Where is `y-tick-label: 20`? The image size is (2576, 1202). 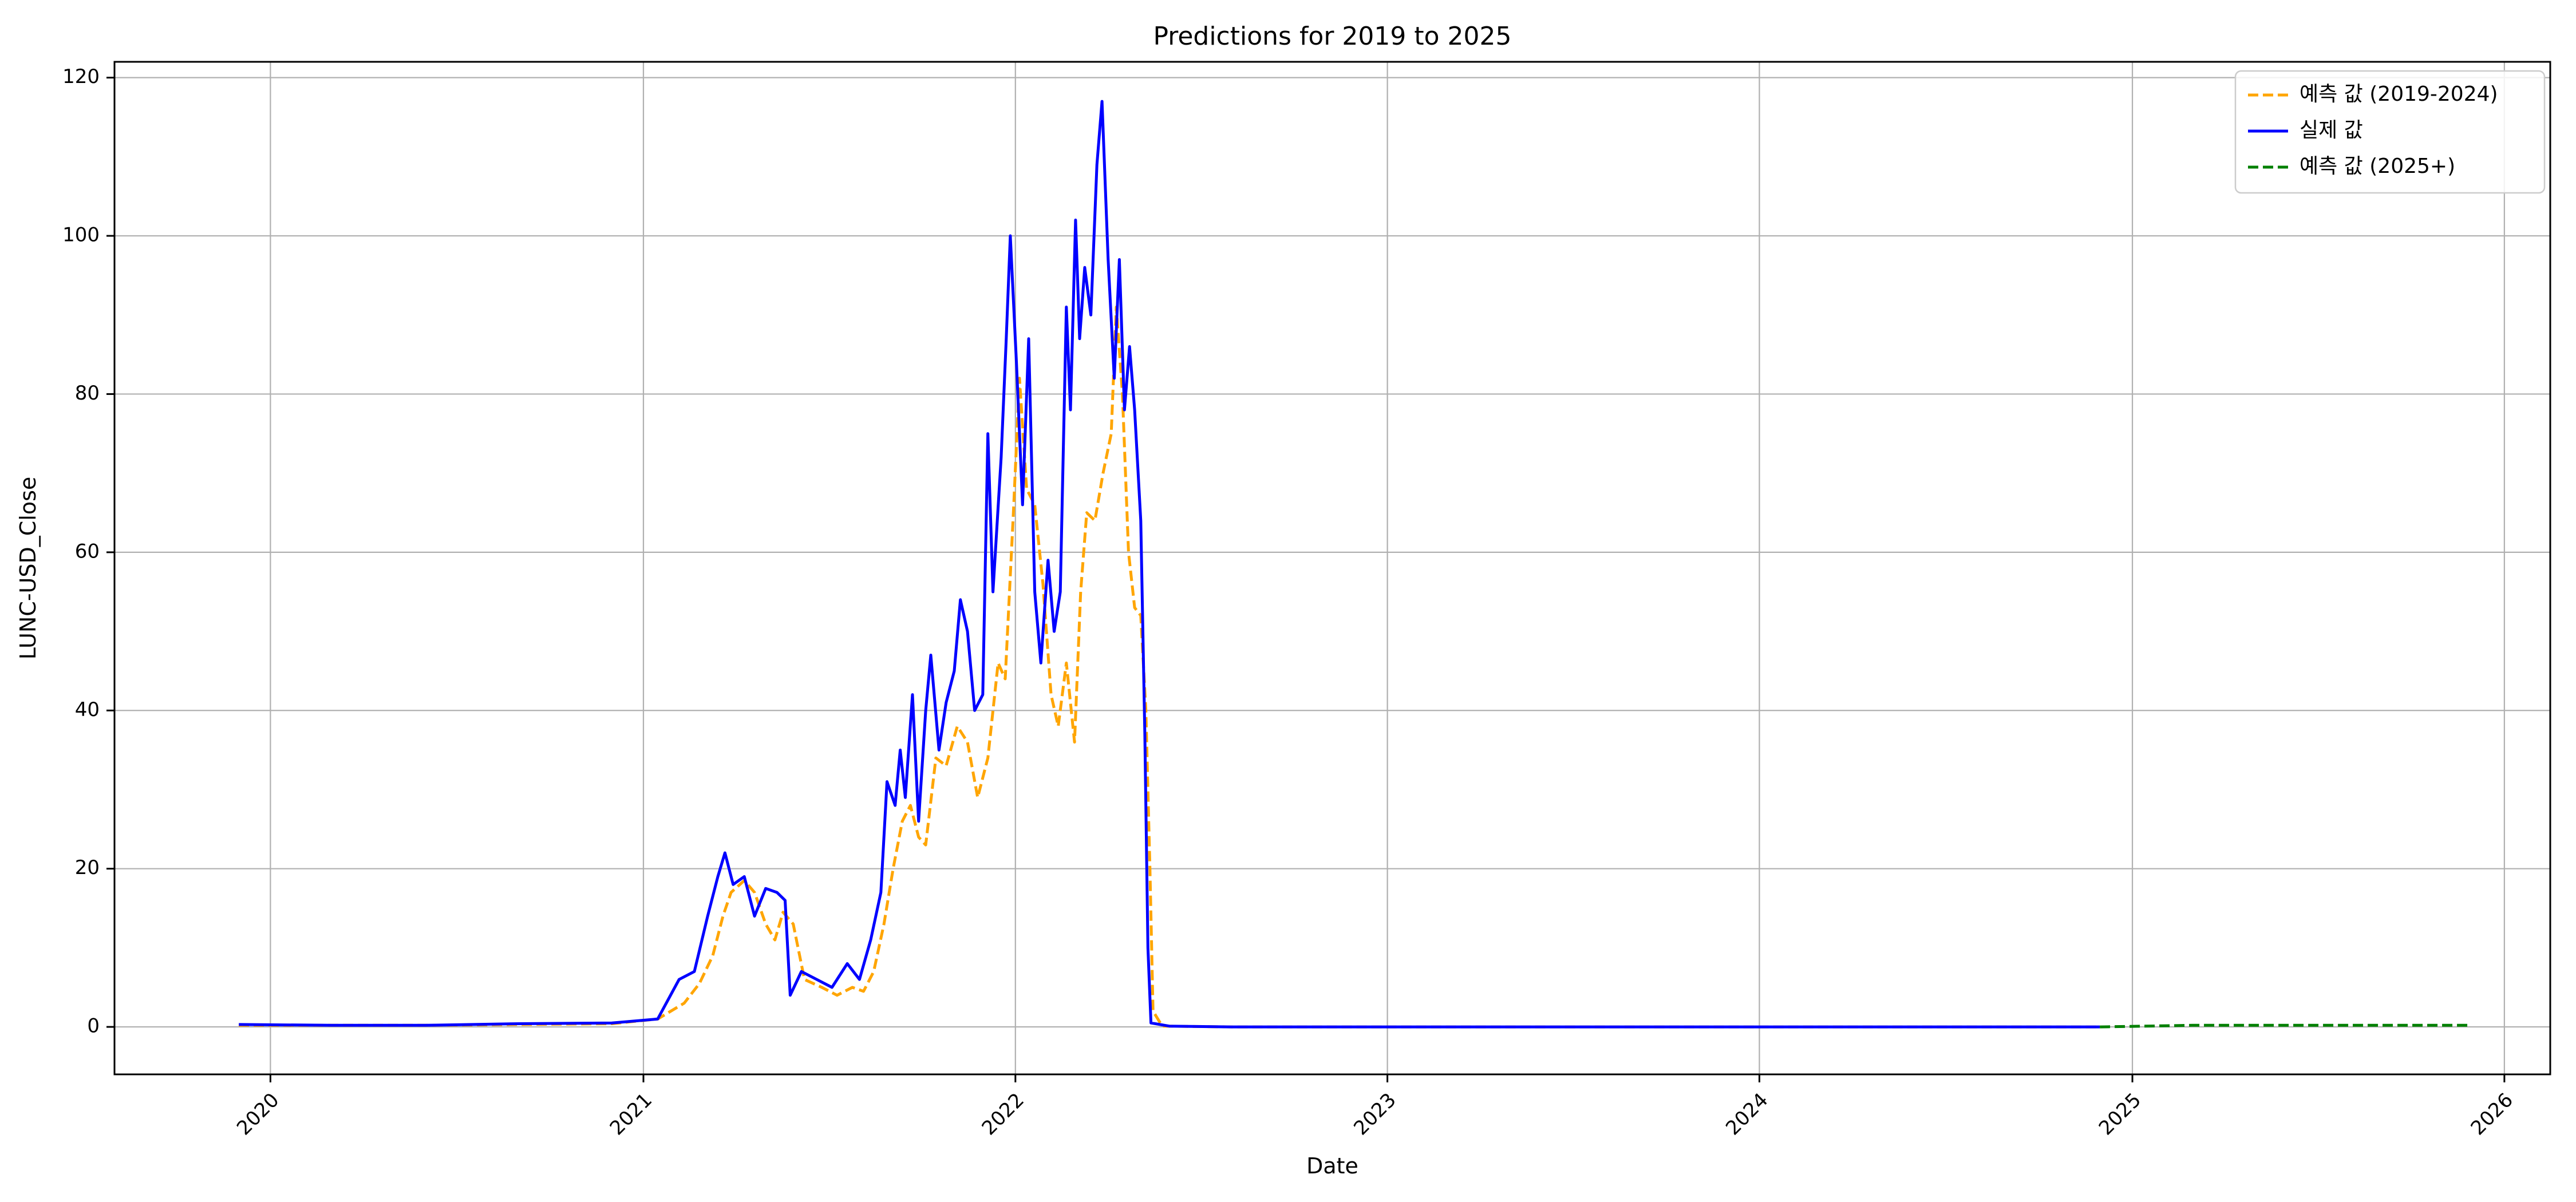
y-tick-label: 20 is located at coordinates (87, 867).